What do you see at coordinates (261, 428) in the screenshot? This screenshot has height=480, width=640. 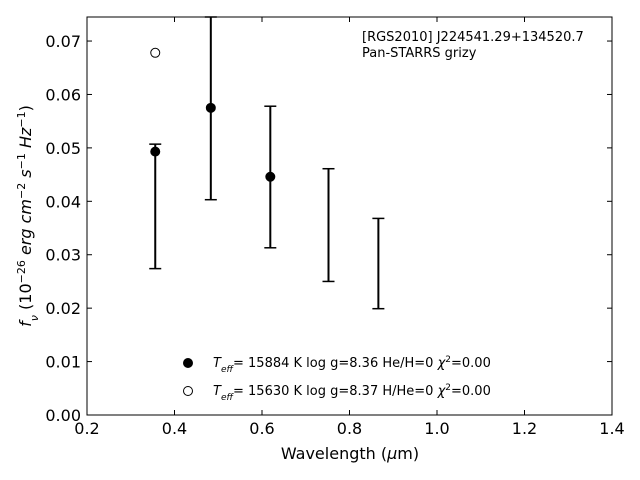 I see `x-tick-label: 0.6` at bounding box center [261, 428].